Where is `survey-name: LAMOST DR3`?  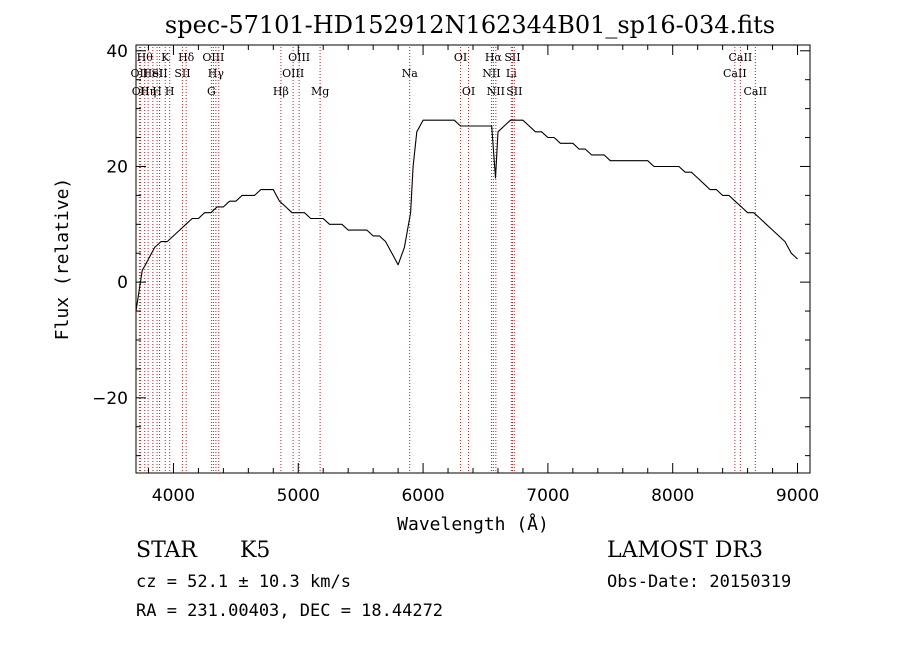 survey-name: LAMOST DR3 is located at coordinates (685, 550).